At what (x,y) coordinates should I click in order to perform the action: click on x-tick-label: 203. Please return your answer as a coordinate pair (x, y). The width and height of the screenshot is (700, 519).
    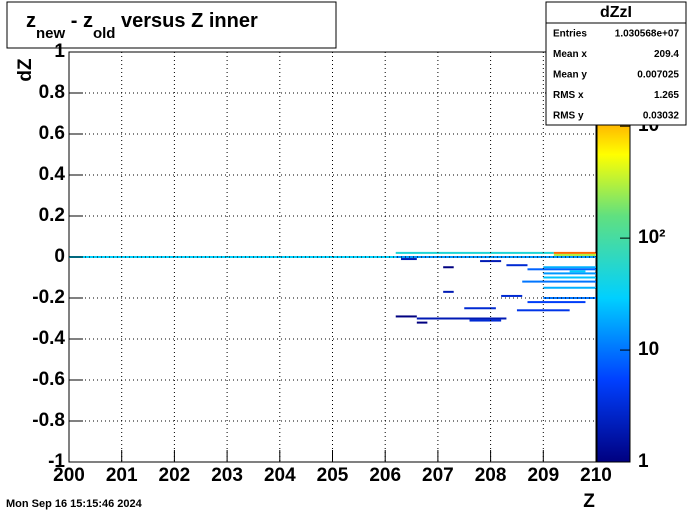
    Looking at the image, I should click on (227, 475).